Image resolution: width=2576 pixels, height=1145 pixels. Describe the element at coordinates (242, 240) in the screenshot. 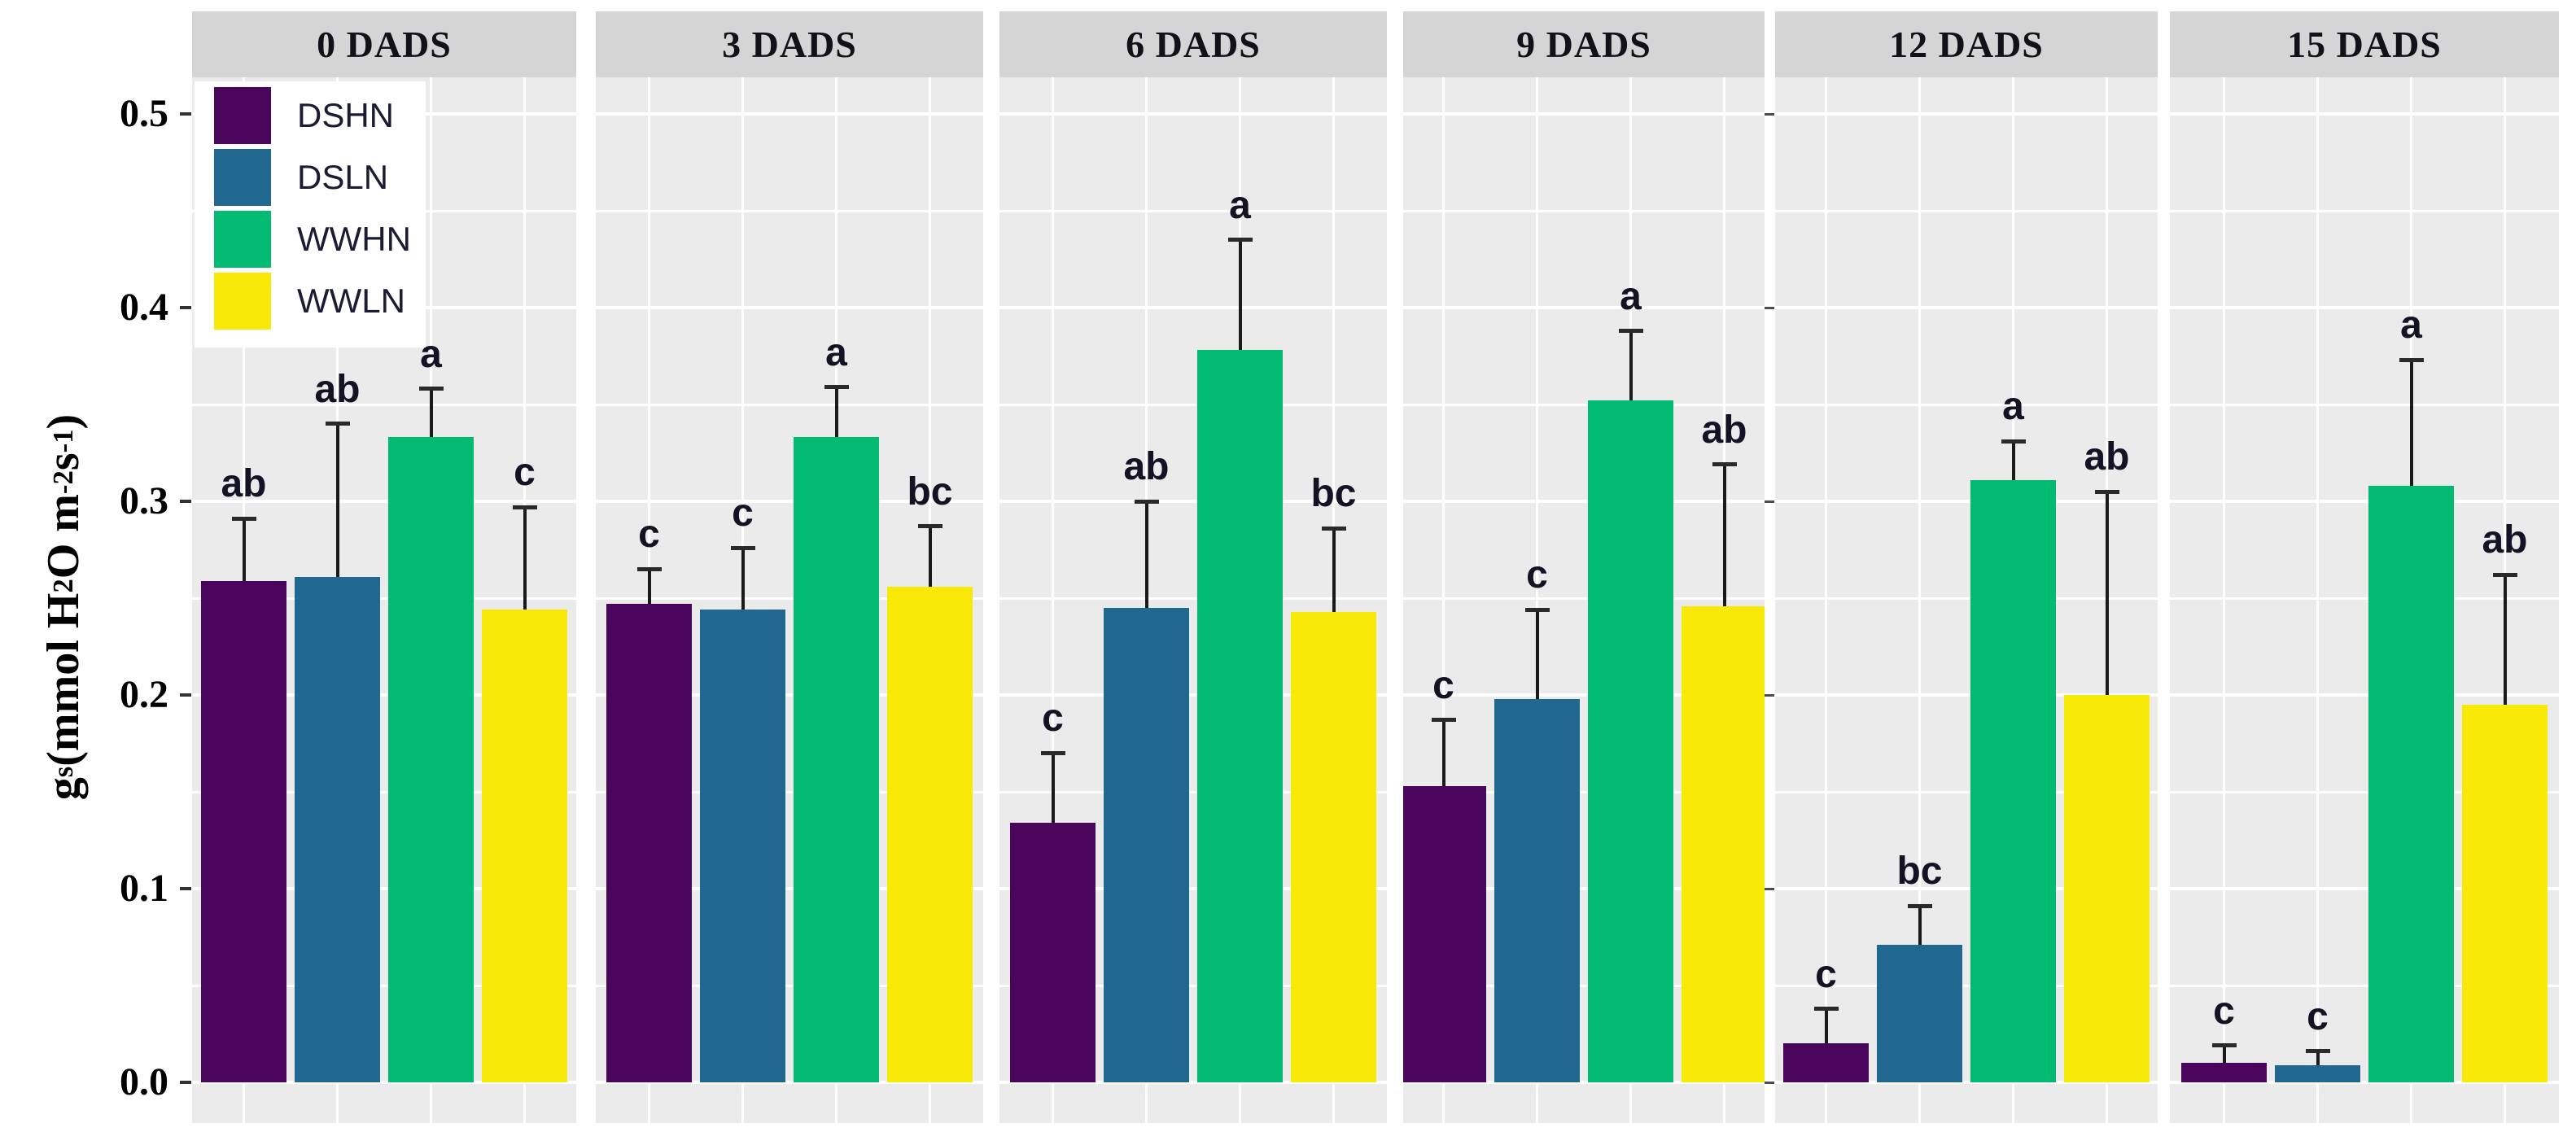

I see `legend-key-wwhn` at that location.